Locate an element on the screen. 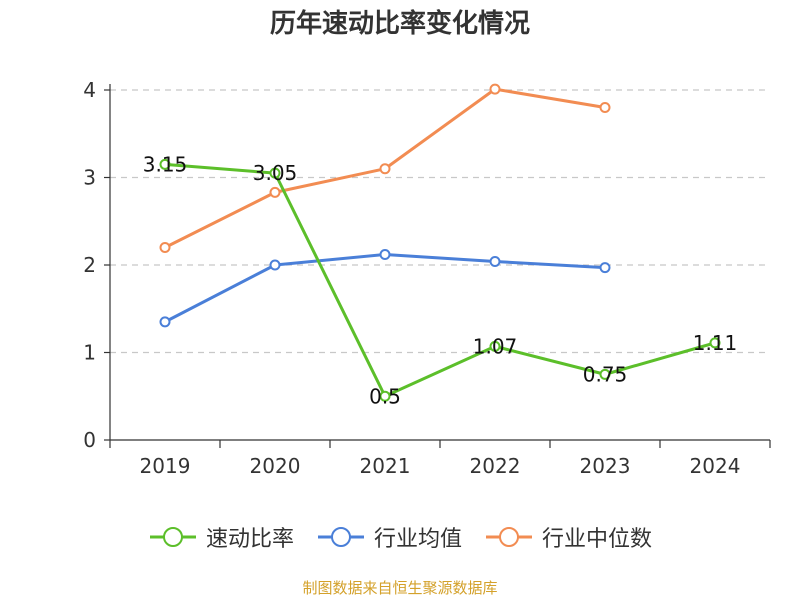 This screenshot has height=600, width=800. source-footer: 制图数据来自恒生聚源数据库 is located at coordinates (400, 588).